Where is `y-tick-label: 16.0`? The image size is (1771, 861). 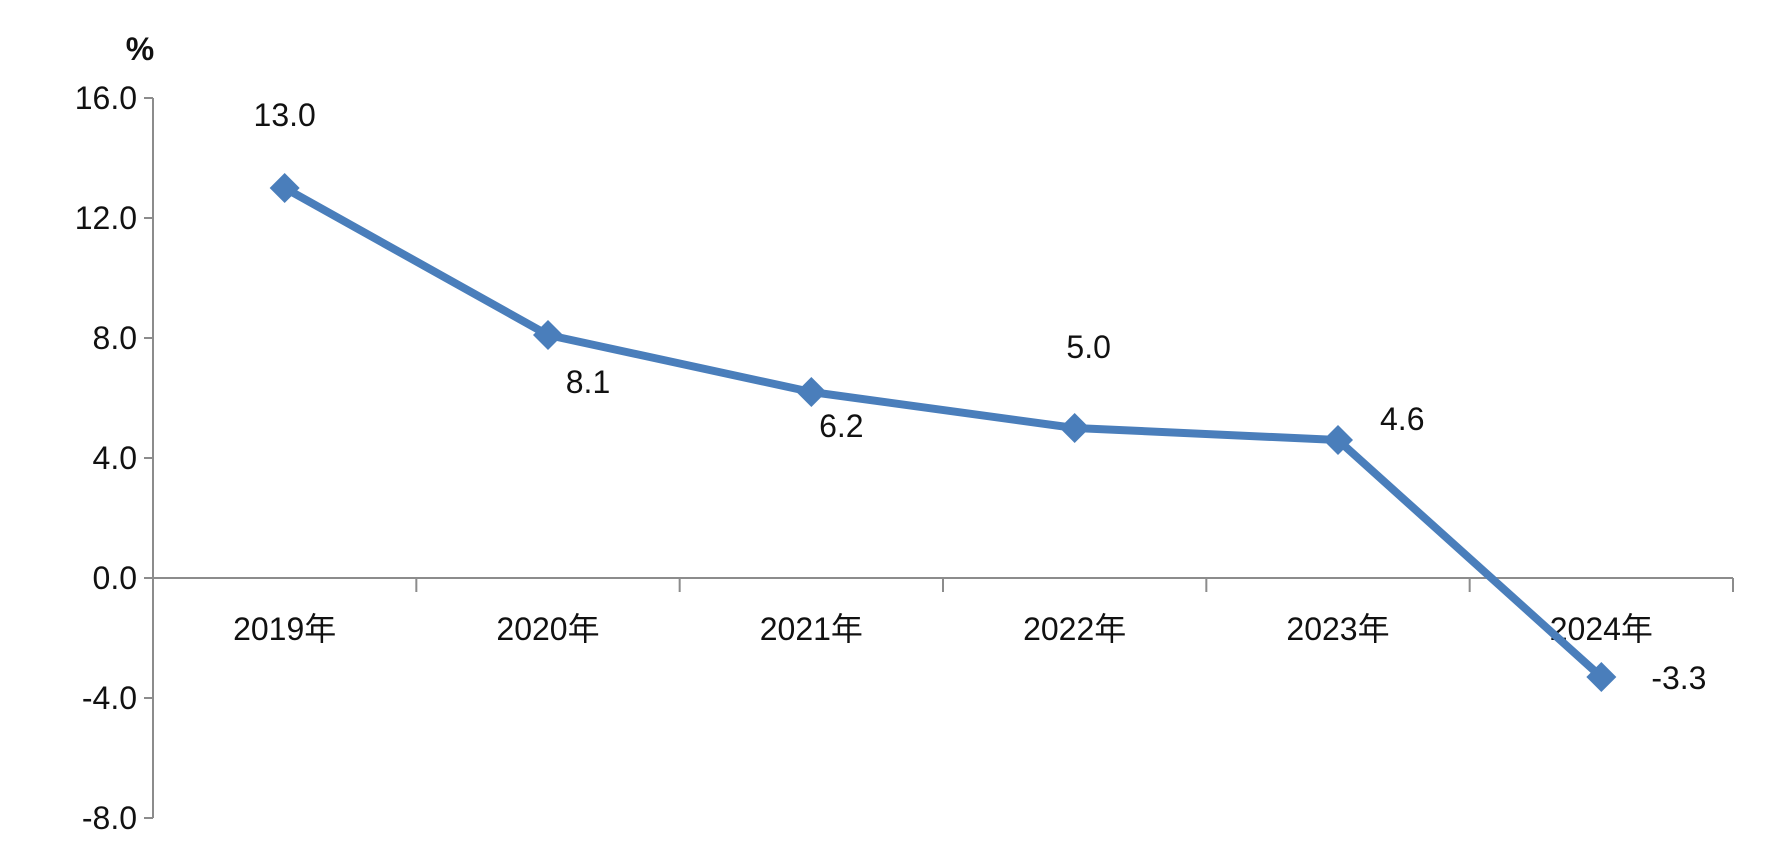
y-tick-label: 16.0 is located at coordinates (106, 98).